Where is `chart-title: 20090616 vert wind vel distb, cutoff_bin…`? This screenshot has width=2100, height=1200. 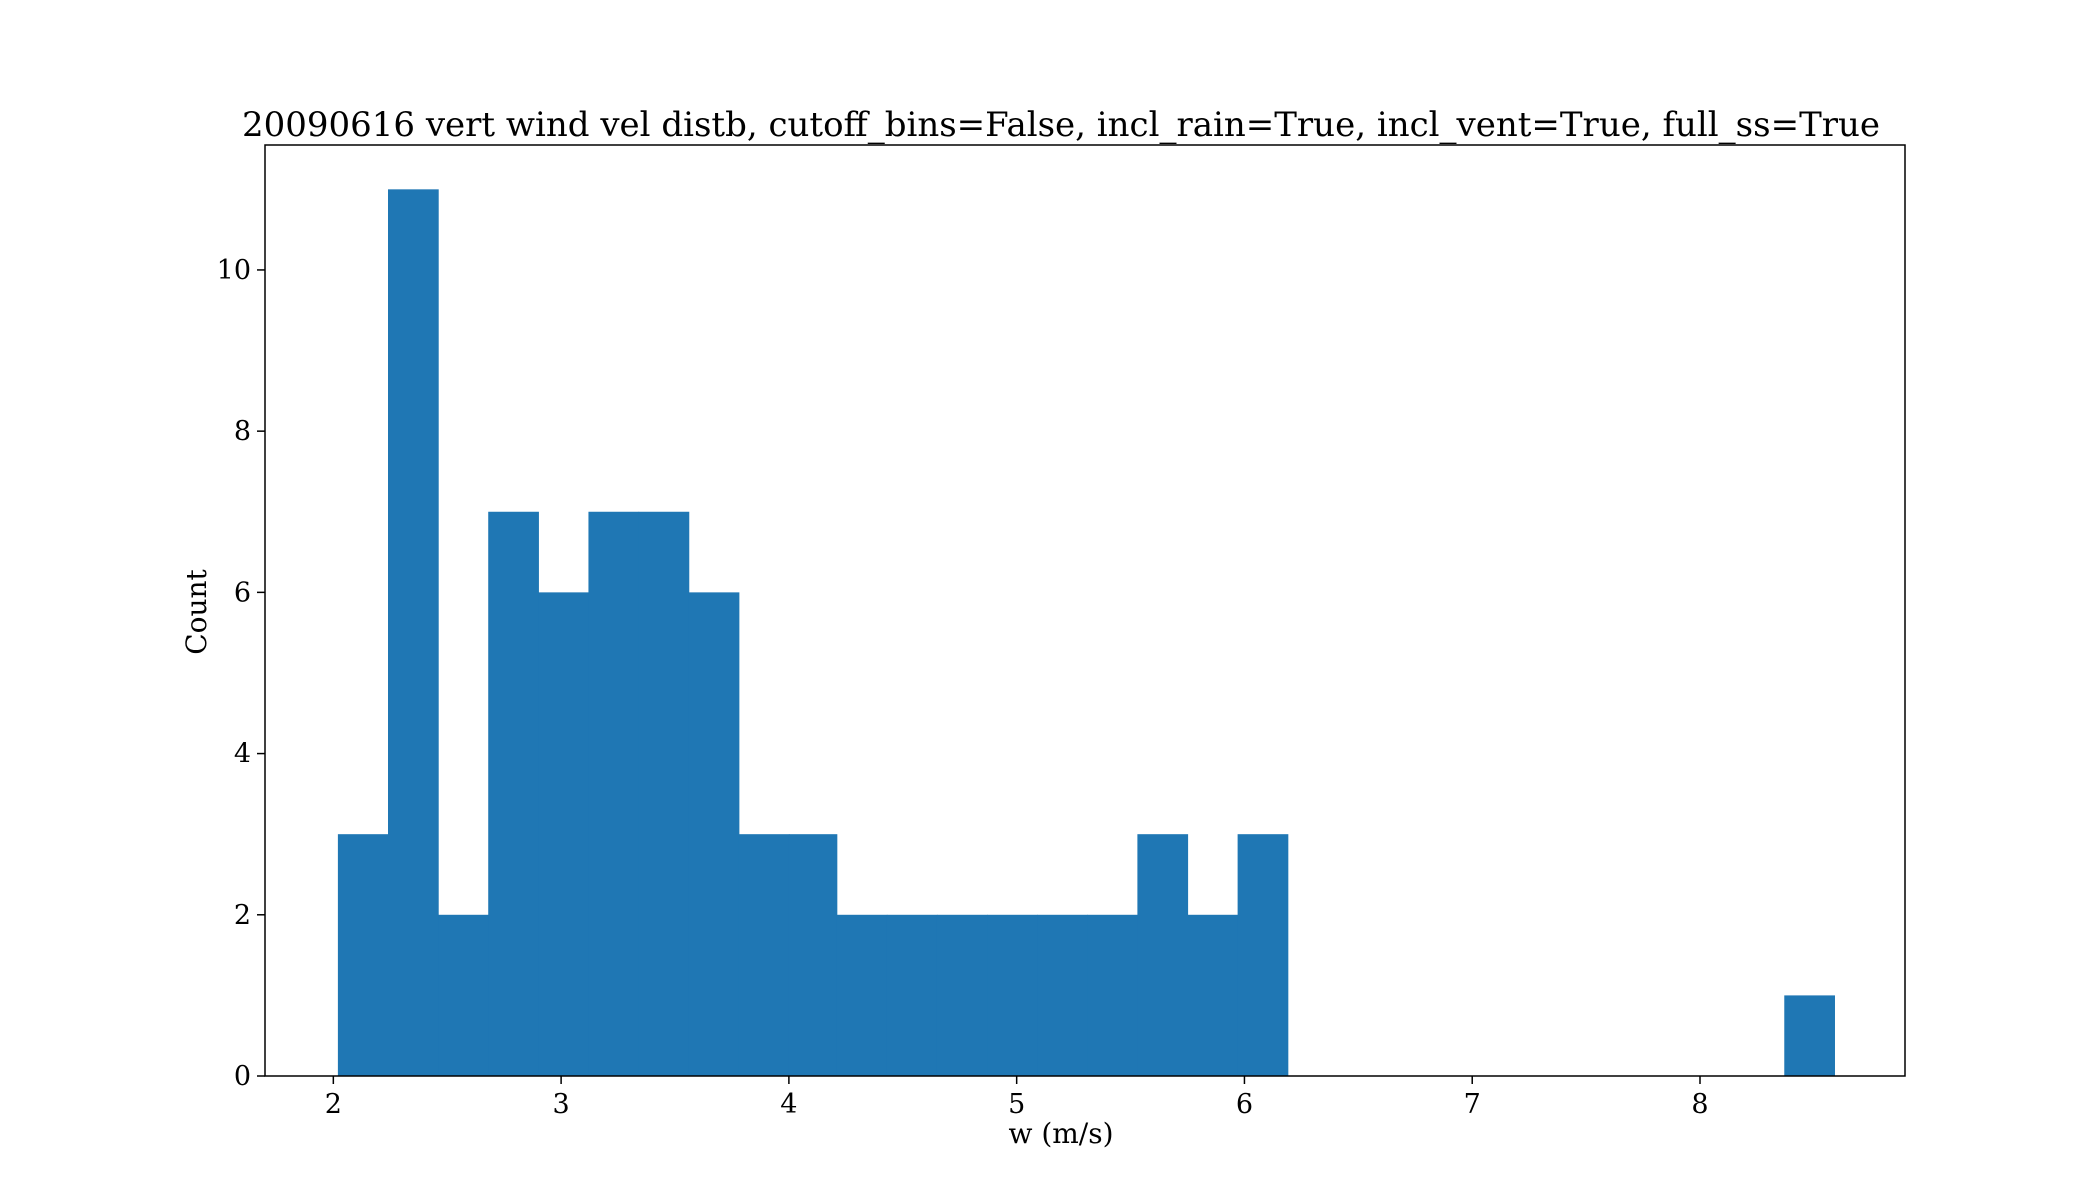
chart-title: 20090616 vert wind vel distb, cutoff_bin… is located at coordinates (1061, 125).